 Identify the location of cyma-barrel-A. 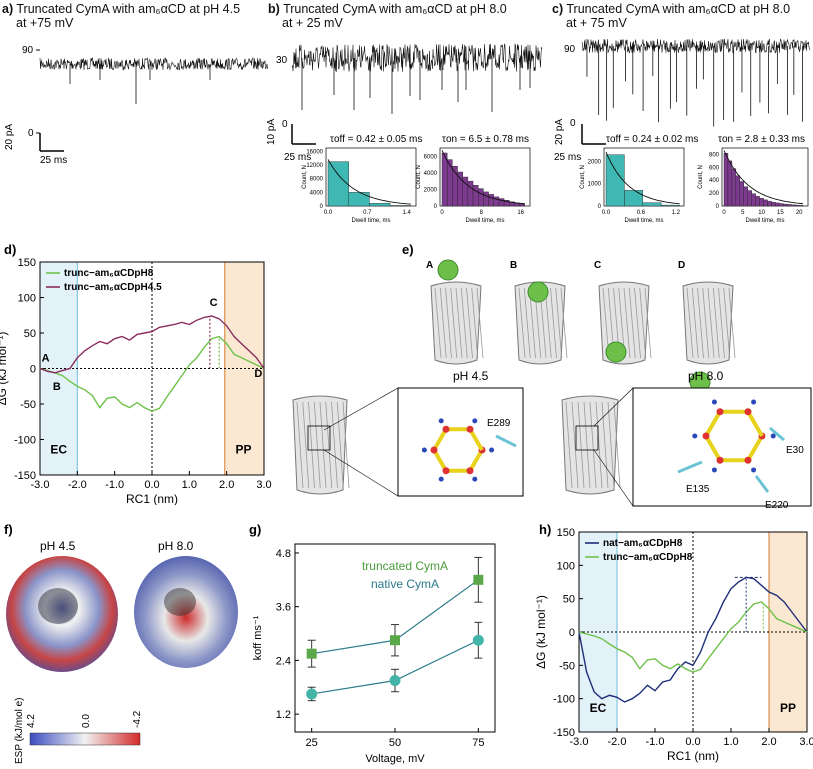
(457, 323).